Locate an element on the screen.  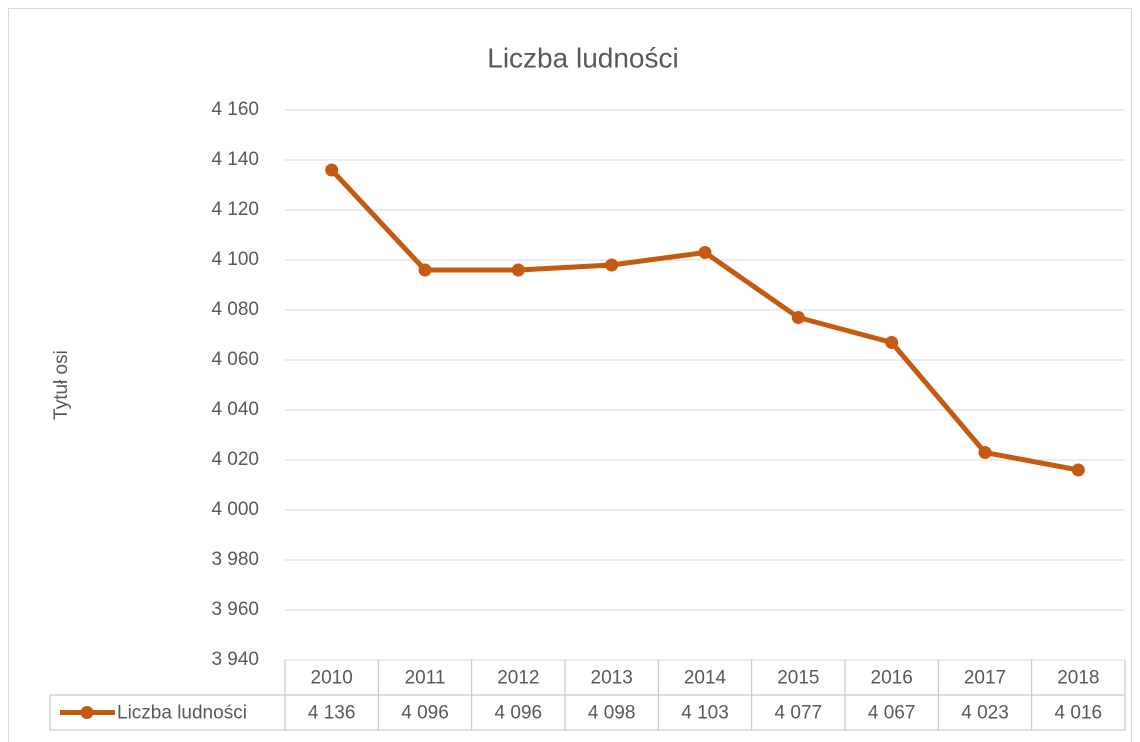
y-tick-label: 3 980 is located at coordinates (235, 559).